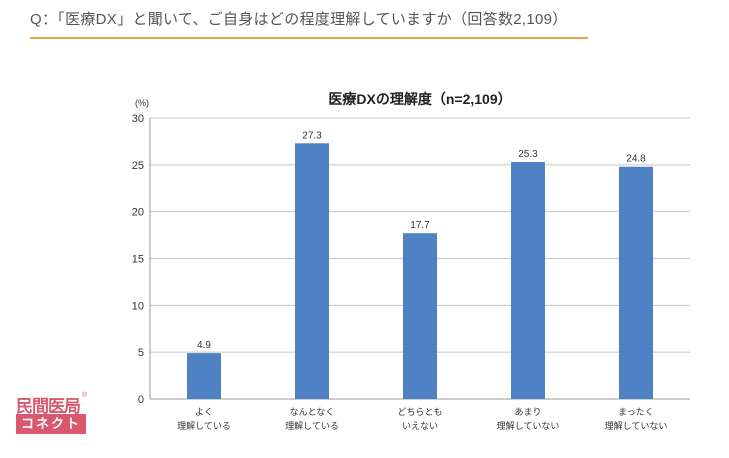  I want to click on y-tick-label-20: 20, so click(138, 213).